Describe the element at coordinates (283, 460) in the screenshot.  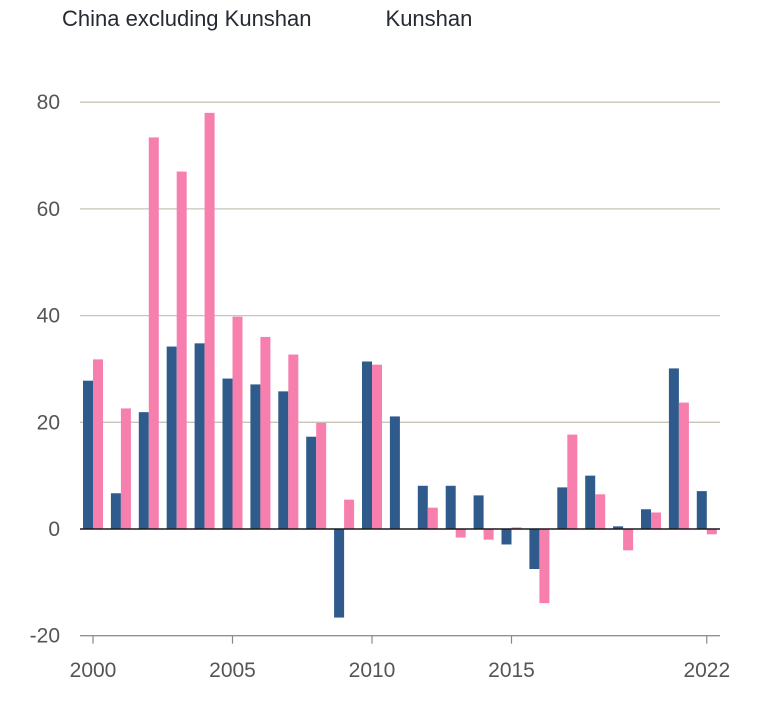
I see `bar-china-excluding-kunshan-2007` at that location.